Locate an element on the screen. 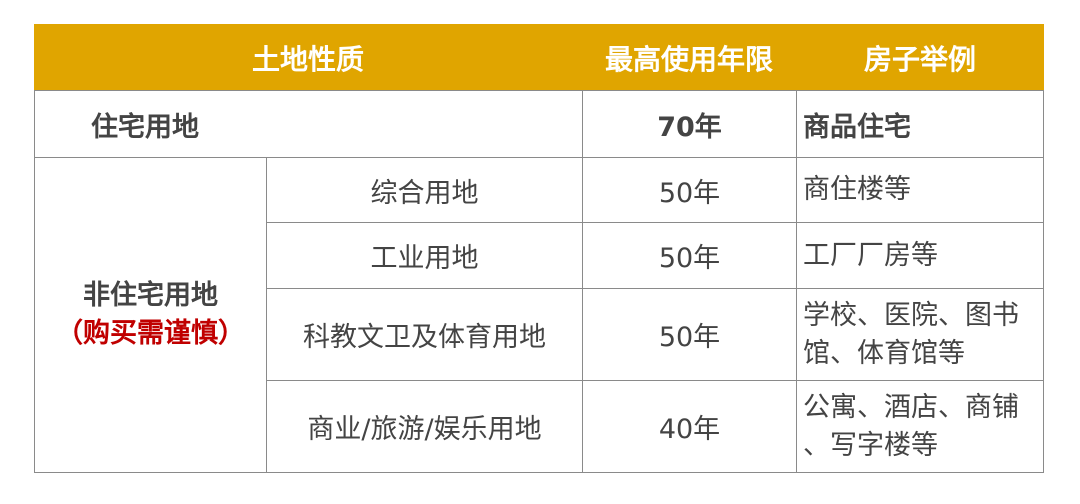 The image size is (1080, 504). residential-years: 70年 is located at coordinates (689, 124).